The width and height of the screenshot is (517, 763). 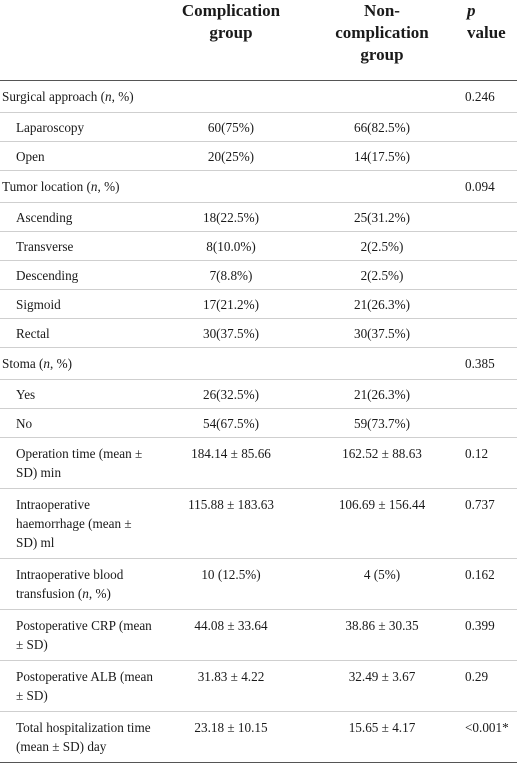 I want to click on header-p-value: p value, so click(x=486, y=21).